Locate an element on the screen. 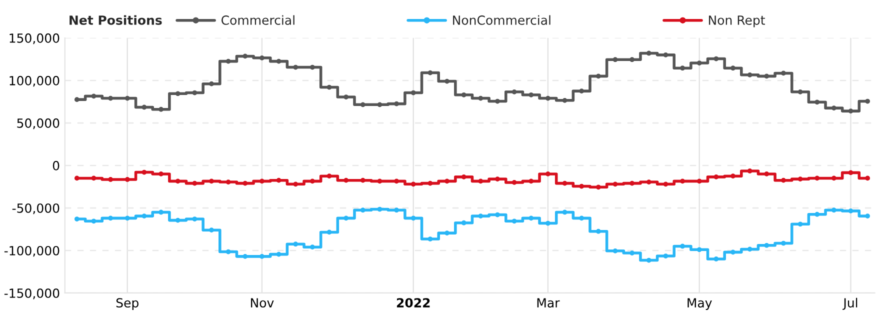  x-tick-label: 2022 is located at coordinates (413, 303).